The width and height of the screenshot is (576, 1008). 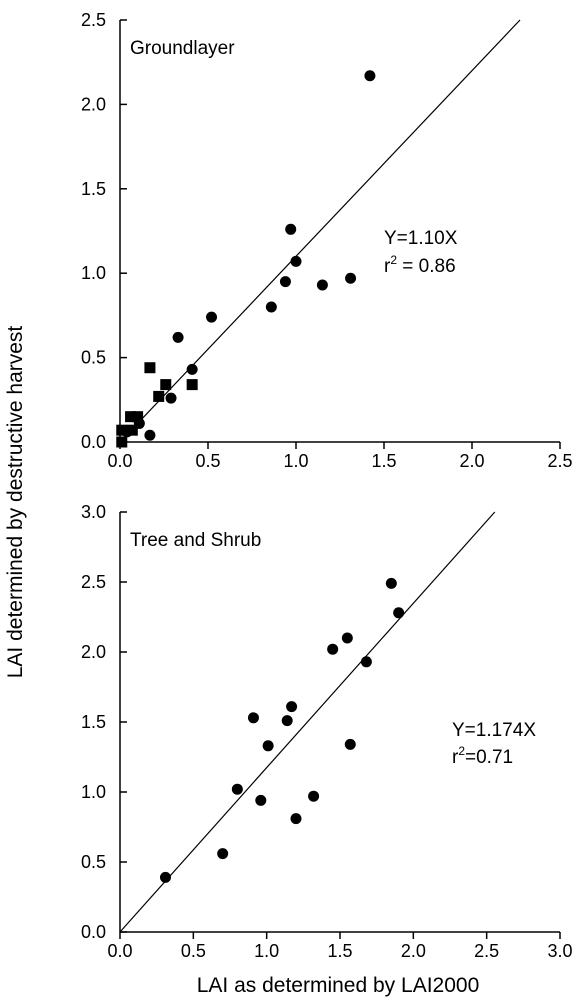 I want to click on panel-title: Groundlayer, so click(x=182, y=48).